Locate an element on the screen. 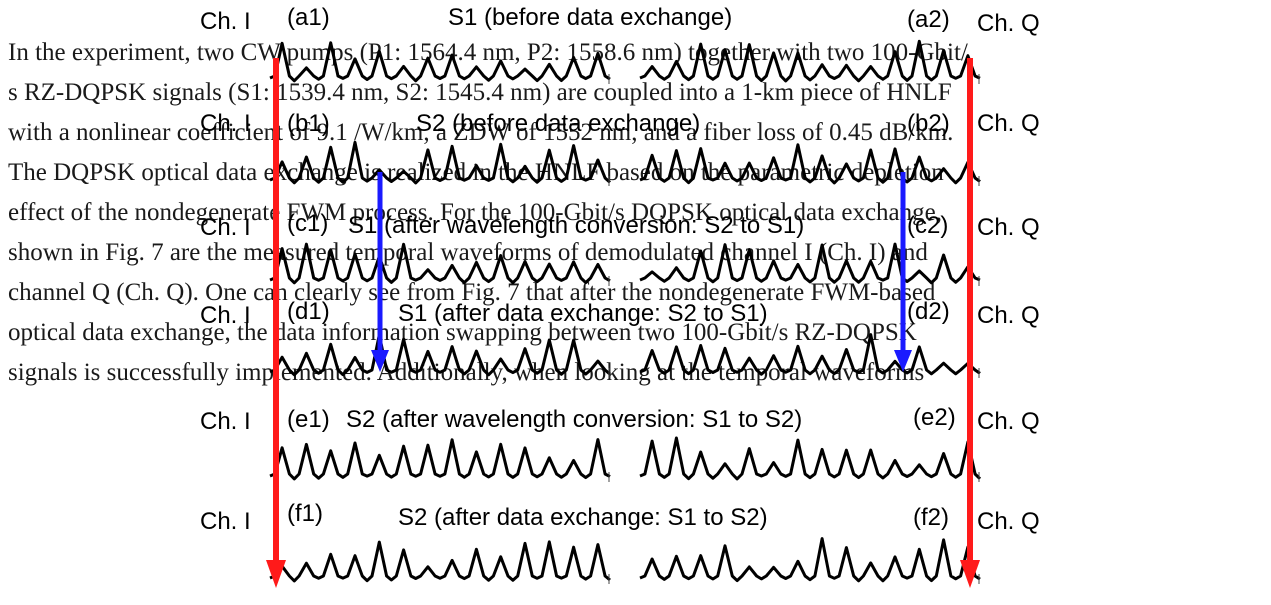 Image resolution: width=1271 pixels, height=605 pixels. waveform-a1 is located at coordinates (440, 62).